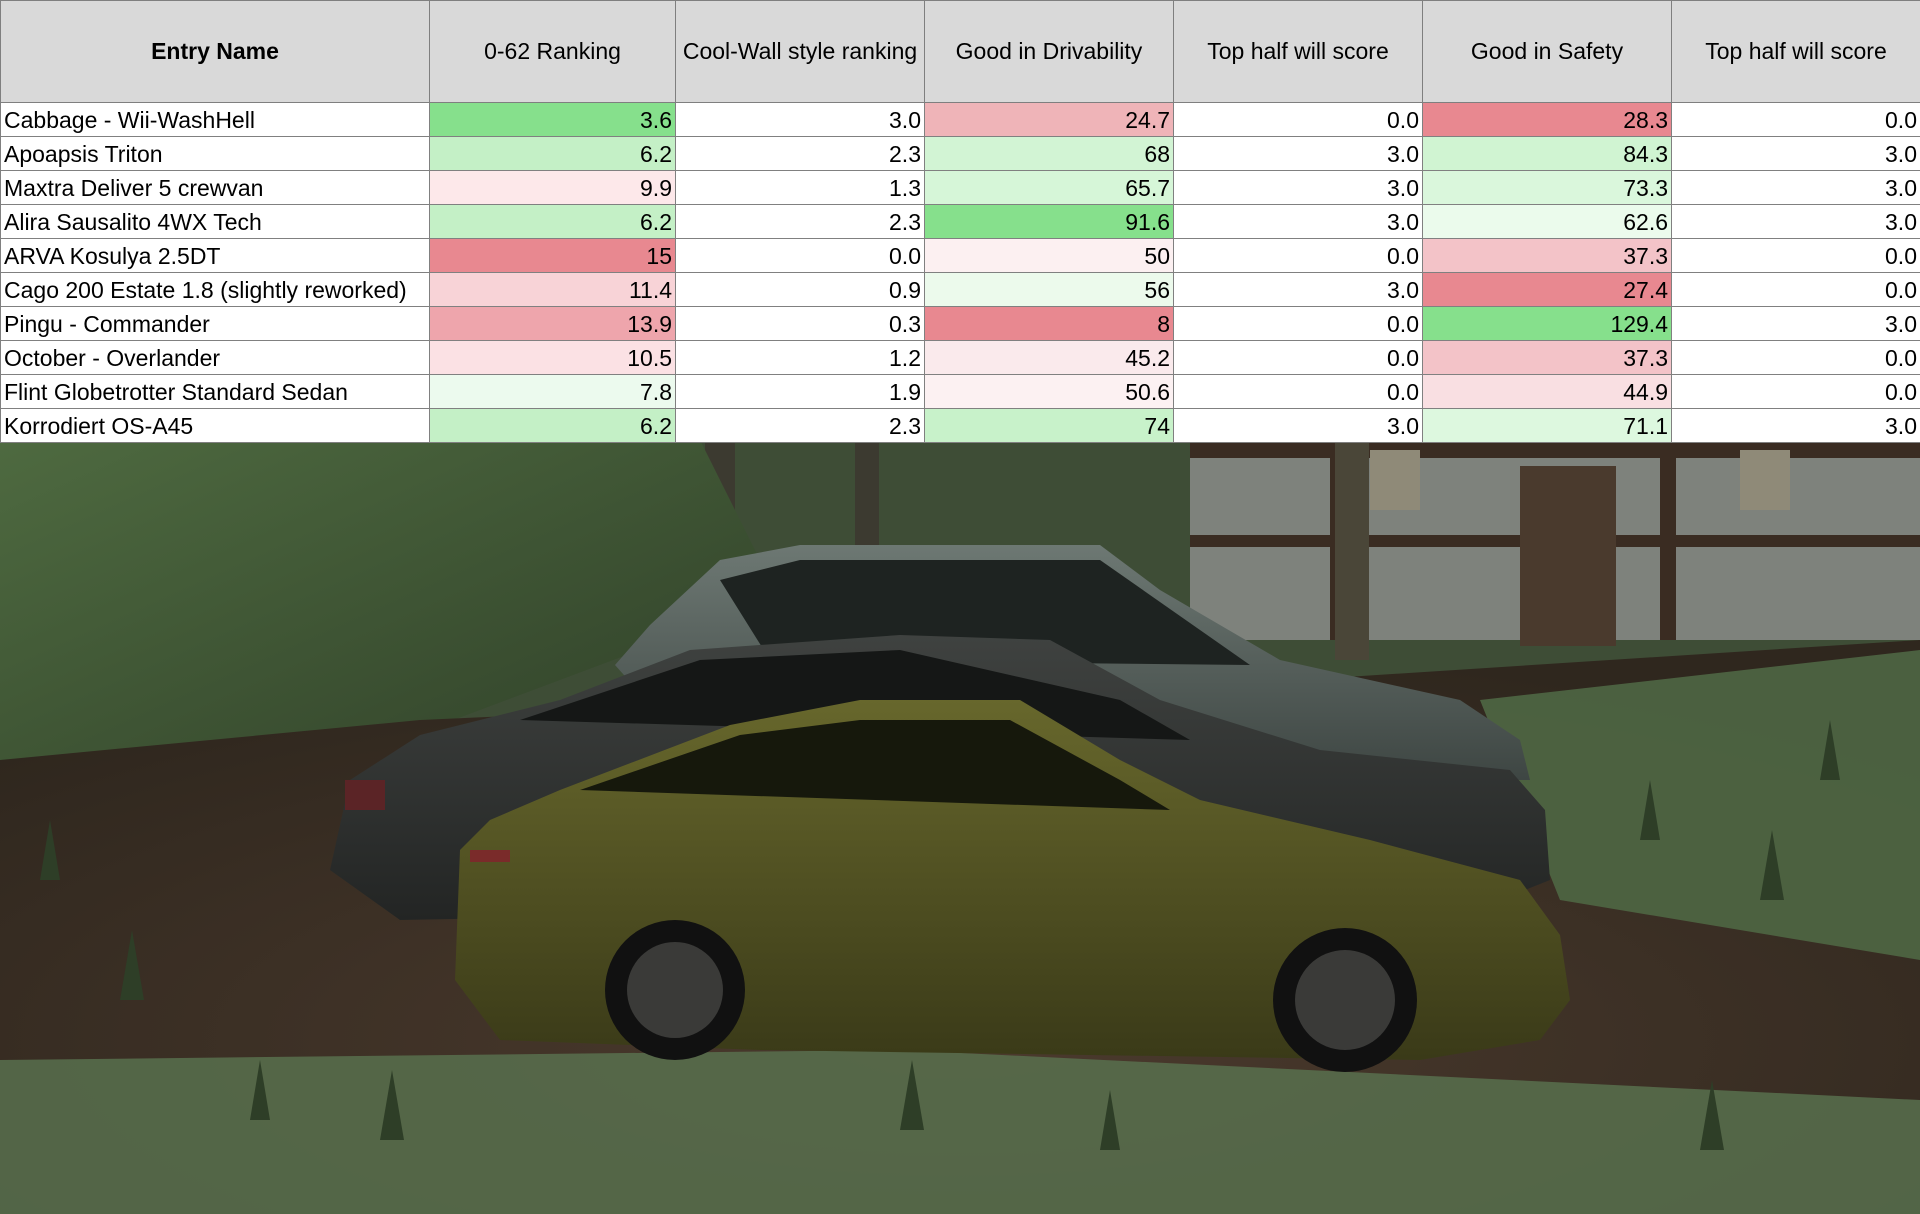 This screenshot has width=1920, height=1214. Describe the element at coordinates (1547, 187) in the screenshot. I see `safety-cell: 73.3` at that location.